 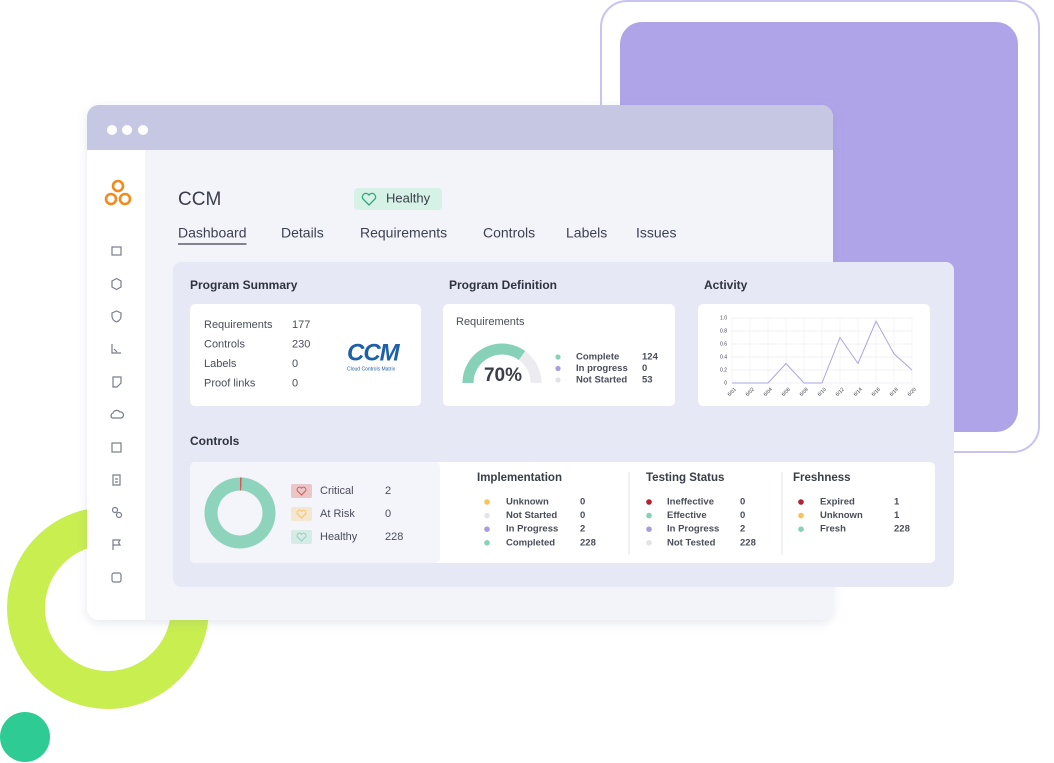 I want to click on legend-label: Not Started, so click(x=531, y=515).